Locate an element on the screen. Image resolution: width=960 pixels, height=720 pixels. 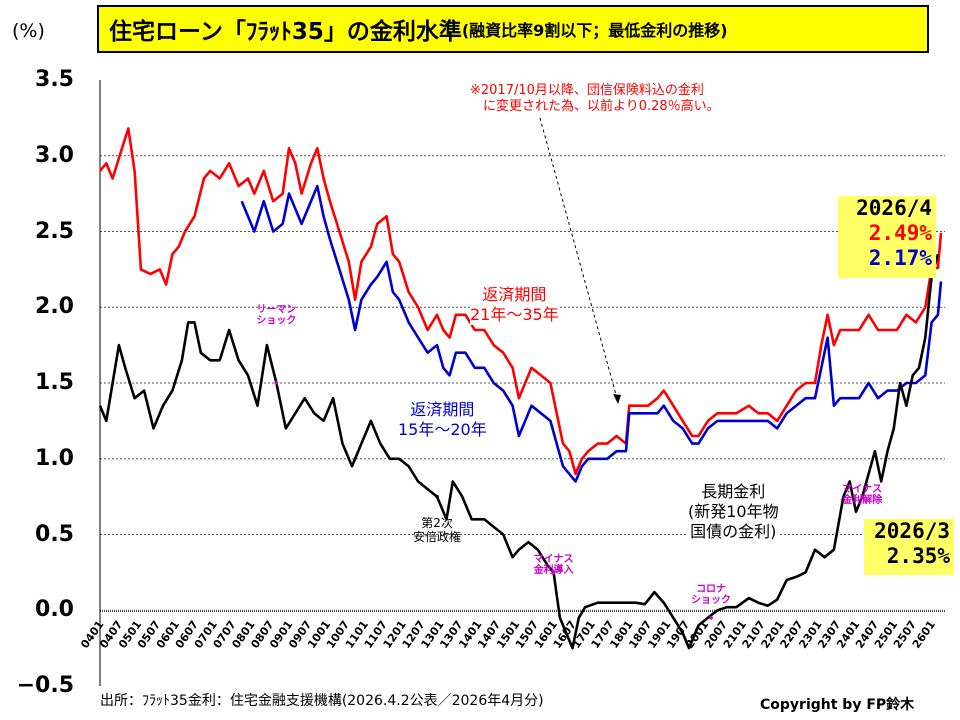
y-axis-unit: (%) is located at coordinates (28, 31).